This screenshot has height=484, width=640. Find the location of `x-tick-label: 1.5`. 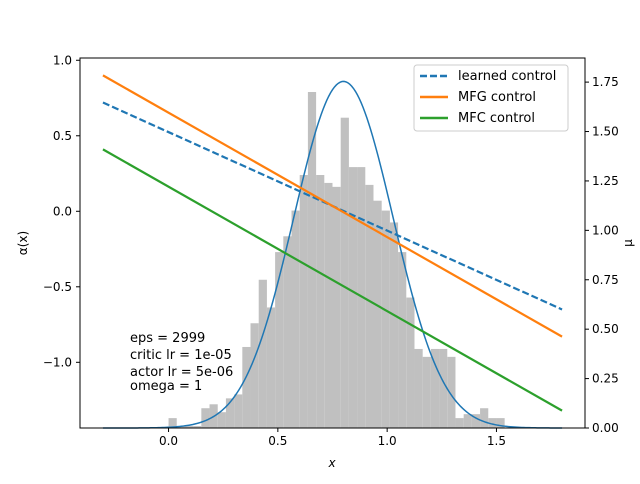

x-tick-label: 1.5 is located at coordinates (496, 441).